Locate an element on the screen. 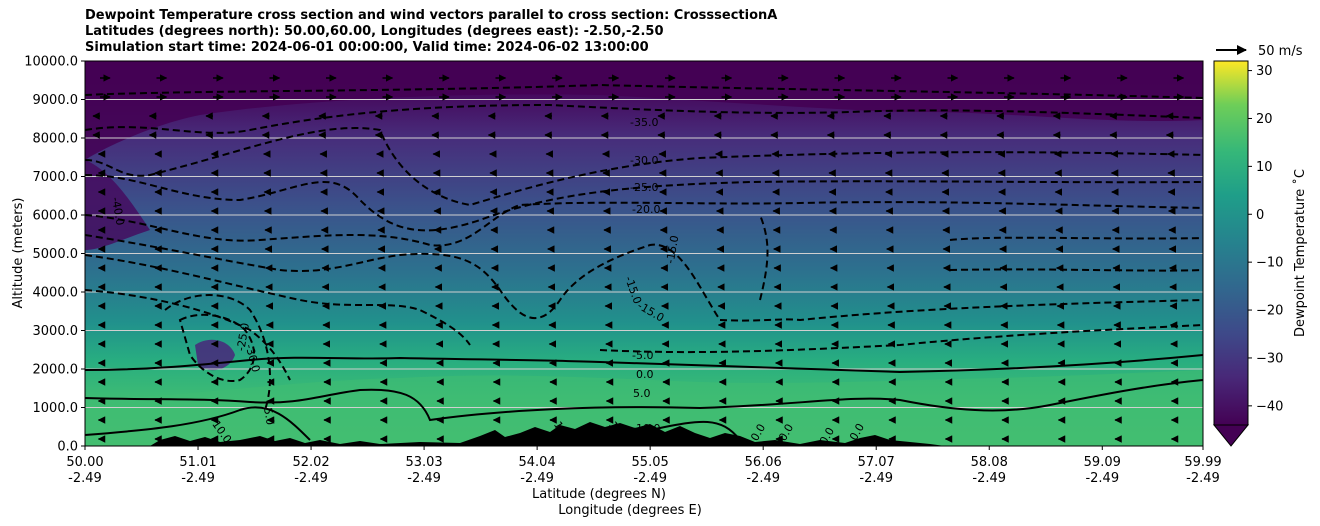 The image size is (1320, 526). x-tick-label-lat: 53.03 is located at coordinates (423, 462).